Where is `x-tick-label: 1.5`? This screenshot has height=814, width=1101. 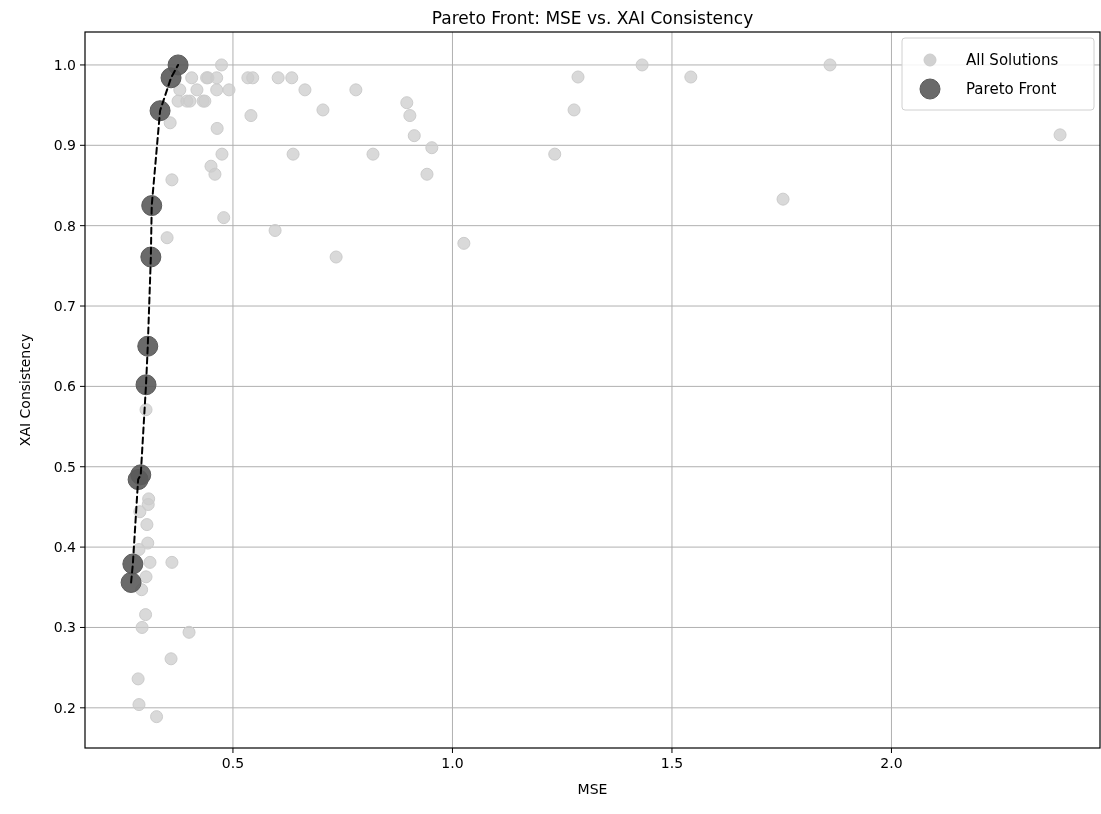 x-tick-label: 1.5 is located at coordinates (672, 763).